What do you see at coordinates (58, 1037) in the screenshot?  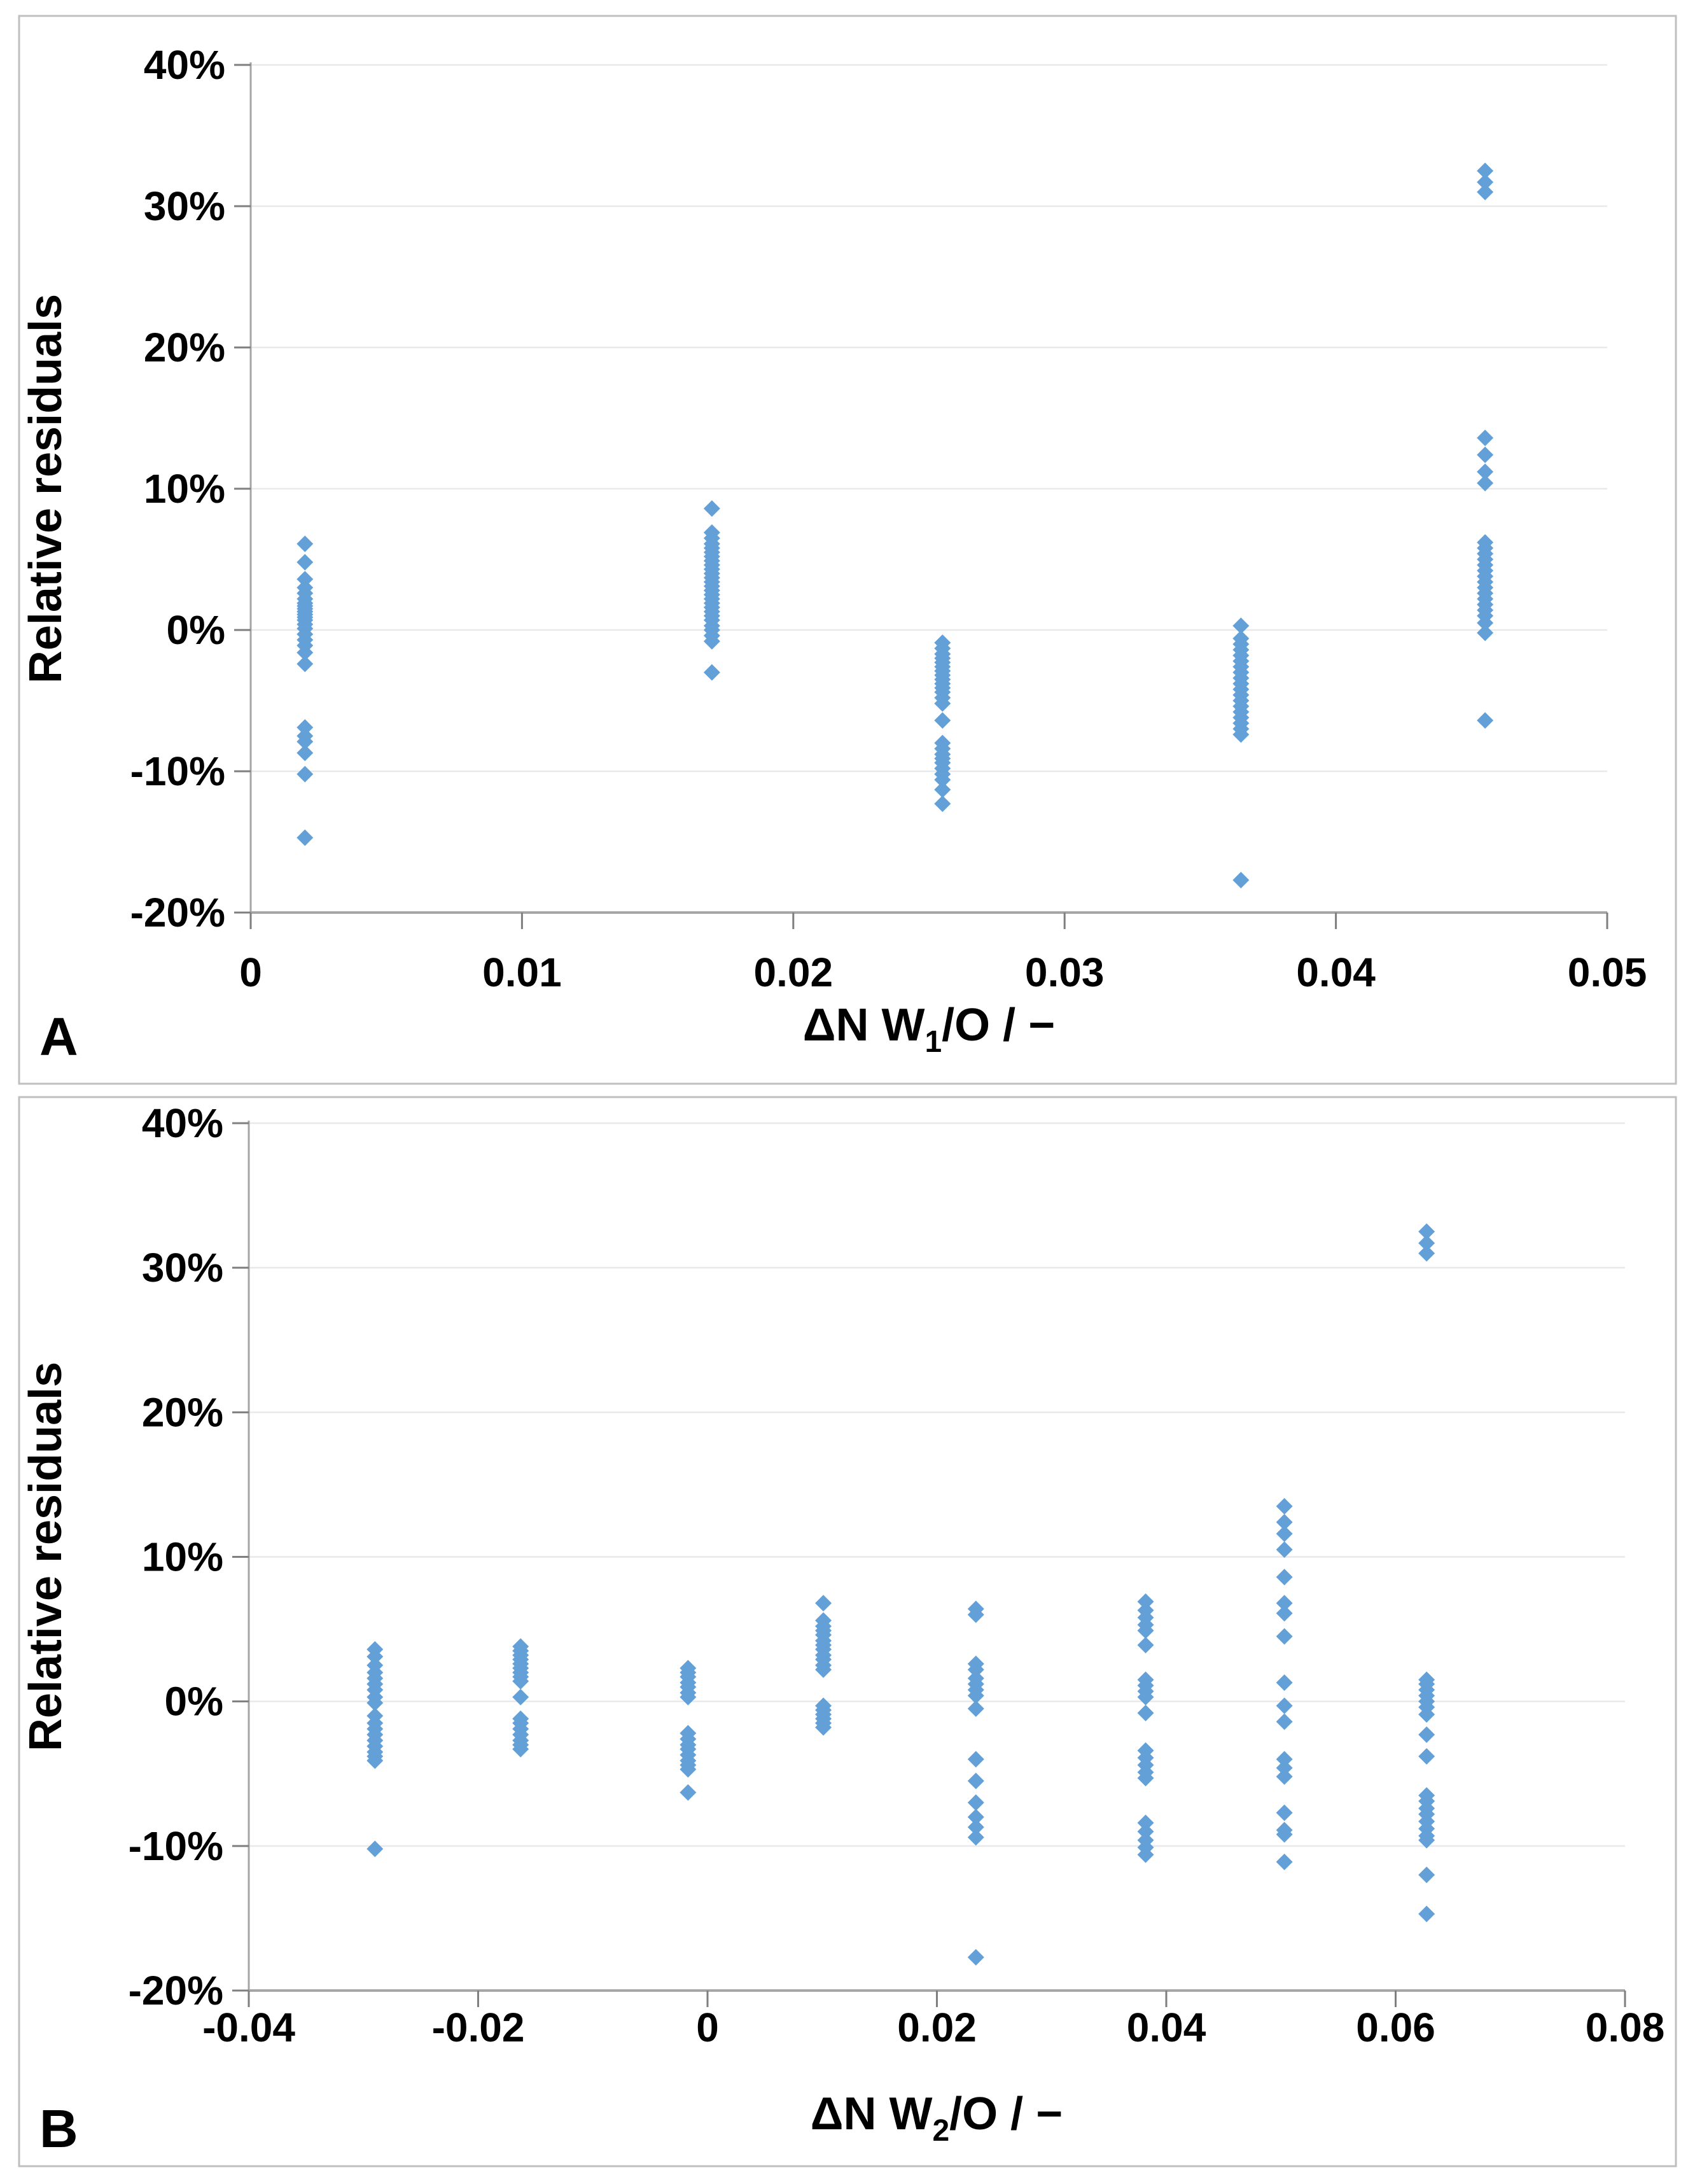 I see `panel-letter-a: A` at bounding box center [58, 1037].